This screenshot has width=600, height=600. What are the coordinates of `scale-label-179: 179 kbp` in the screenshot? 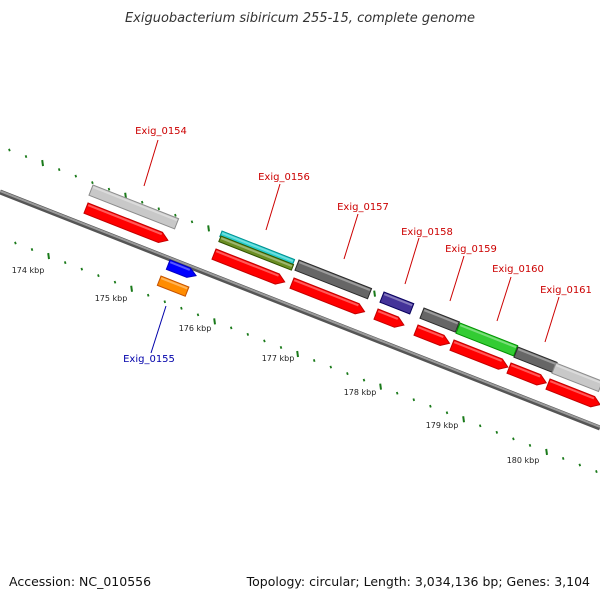 It's located at (442, 425).